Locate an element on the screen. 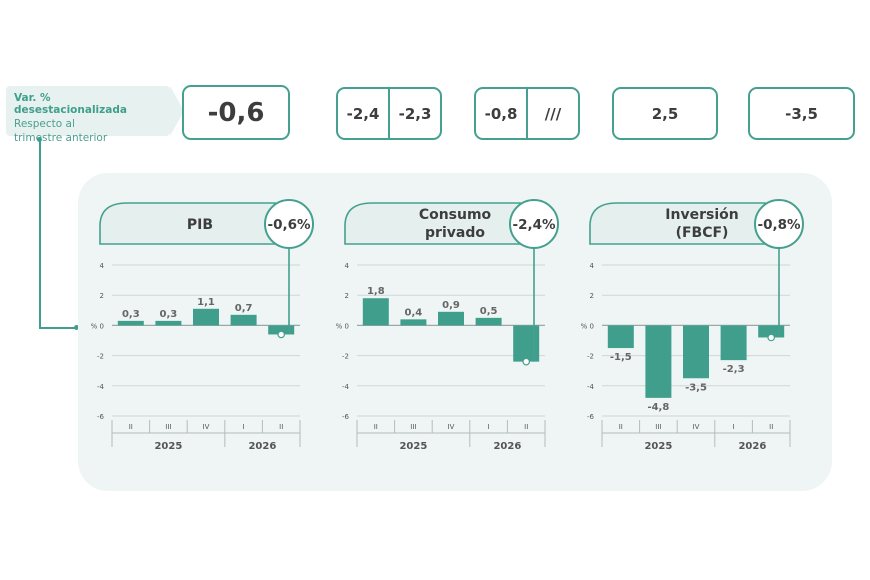 The width and height of the screenshot is (870, 580). summary-value: -2,4 is located at coordinates (363, 113).